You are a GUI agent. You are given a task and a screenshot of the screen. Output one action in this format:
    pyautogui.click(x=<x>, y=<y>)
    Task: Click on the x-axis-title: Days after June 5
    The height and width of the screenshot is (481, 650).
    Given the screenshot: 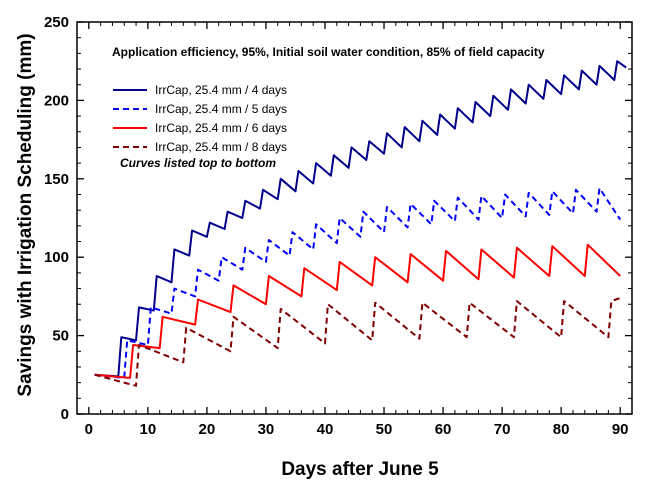 What is the action you would take?
    pyautogui.click(x=360, y=469)
    